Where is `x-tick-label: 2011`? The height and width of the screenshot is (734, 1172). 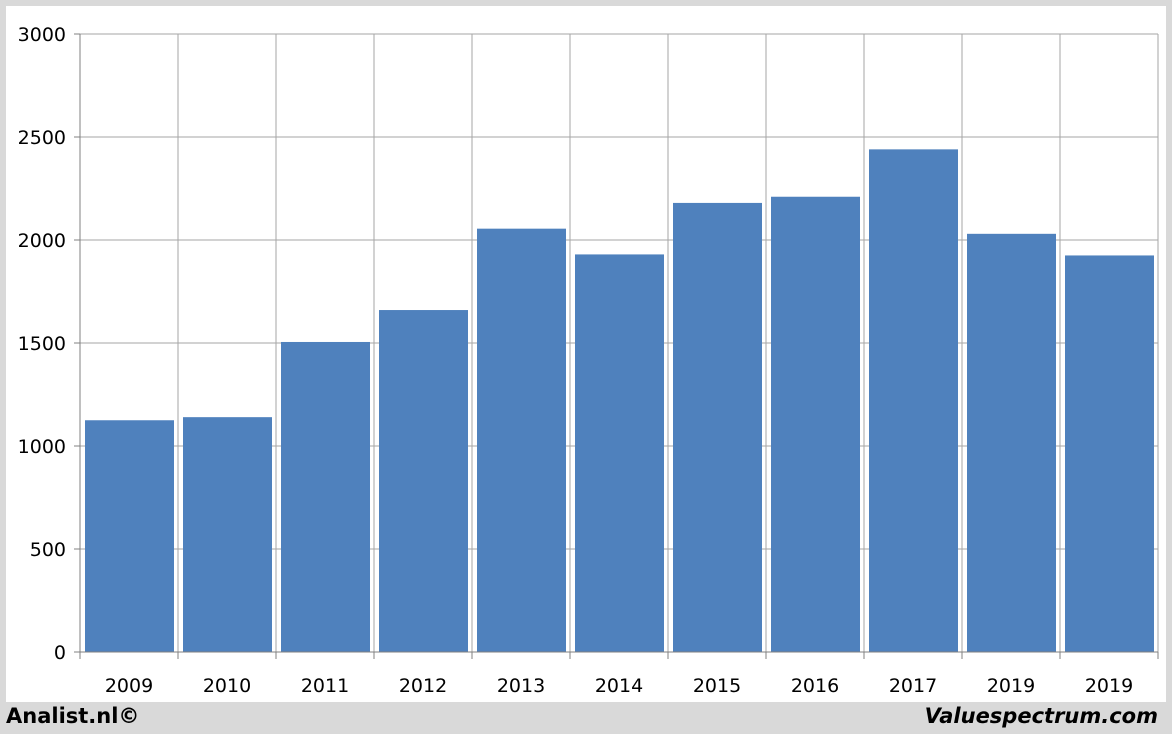 x-tick-label: 2011 is located at coordinates (325, 686).